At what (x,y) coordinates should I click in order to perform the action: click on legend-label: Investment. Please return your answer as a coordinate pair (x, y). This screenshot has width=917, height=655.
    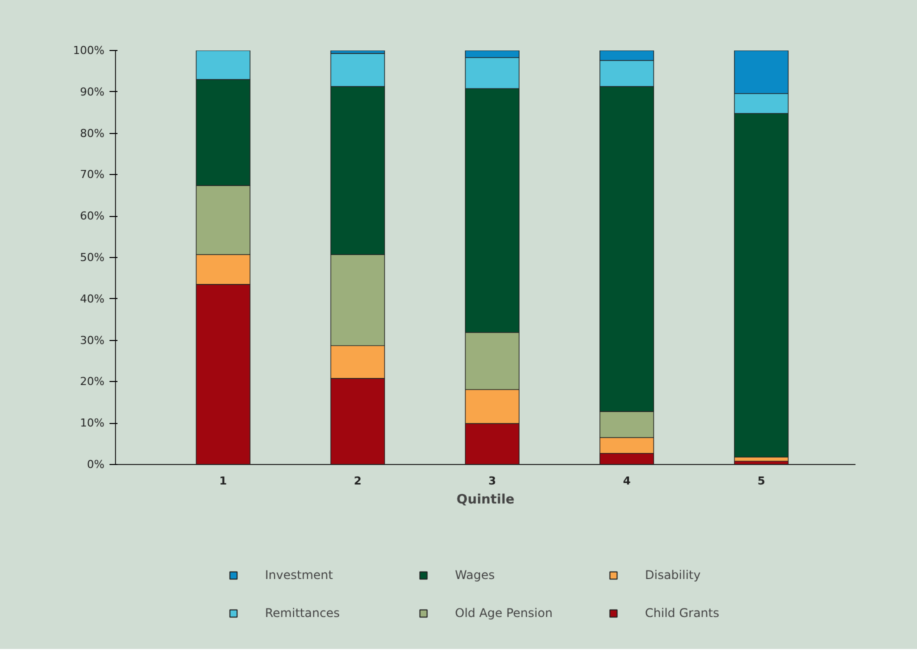
    Looking at the image, I should click on (299, 575).